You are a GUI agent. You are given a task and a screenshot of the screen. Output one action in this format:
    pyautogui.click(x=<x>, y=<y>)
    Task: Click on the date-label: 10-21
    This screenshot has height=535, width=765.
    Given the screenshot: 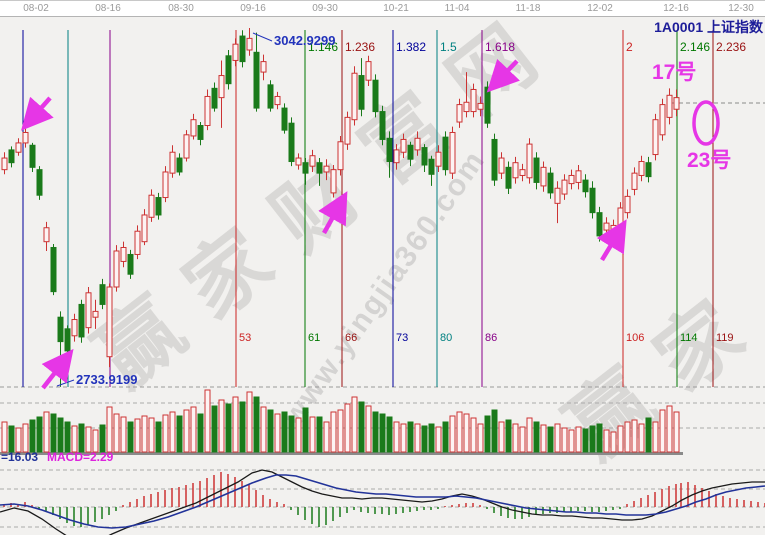 What is the action you would take?
    pyautogui.click(x=396, y=8)
    